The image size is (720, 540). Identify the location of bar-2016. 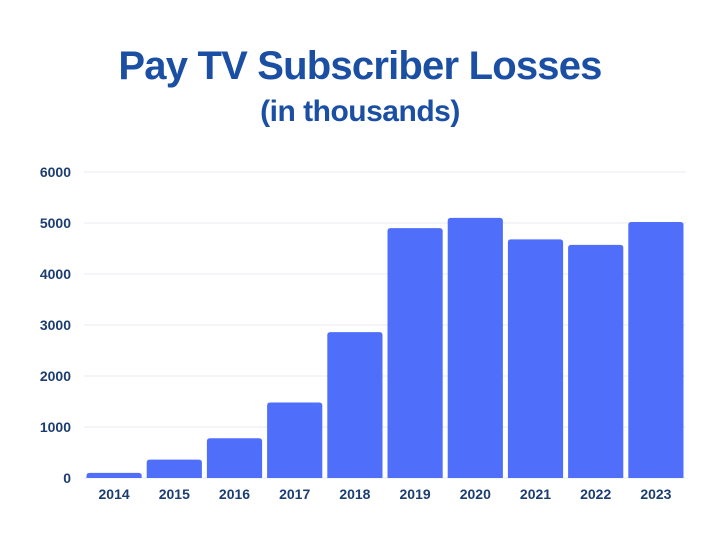
(234, 458).